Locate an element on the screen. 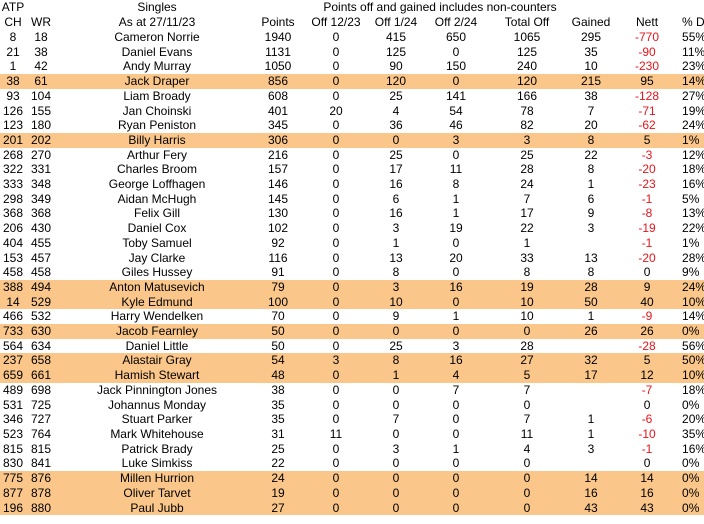  table-cell: 306 is located at coordinates (278, 140).